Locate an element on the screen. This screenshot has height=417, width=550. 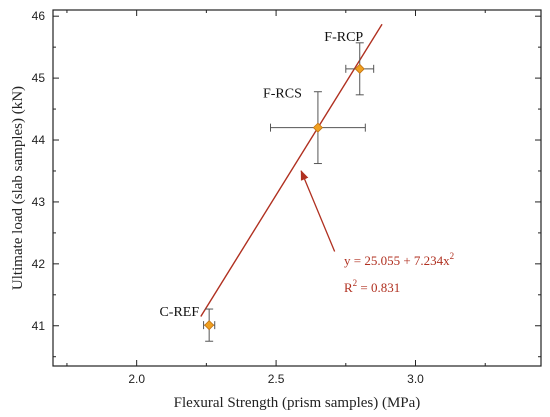
annotation-arrow is located at coordinates (318, 211).